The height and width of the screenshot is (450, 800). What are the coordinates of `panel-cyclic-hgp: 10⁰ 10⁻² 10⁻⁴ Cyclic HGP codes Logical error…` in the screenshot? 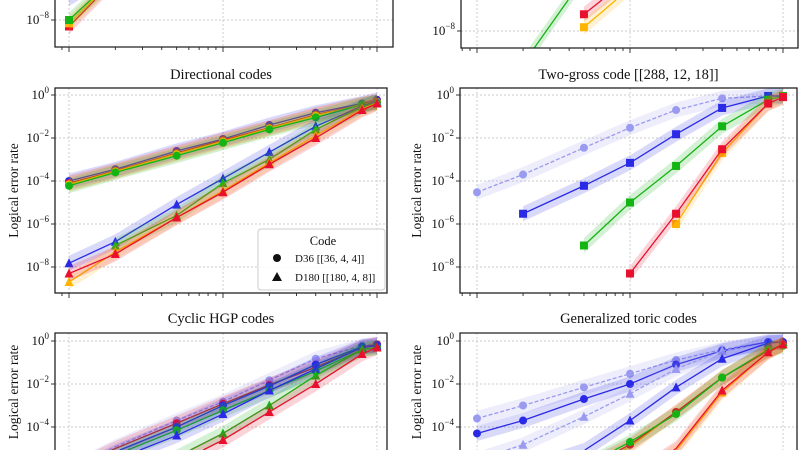 It's located at (197, 380).